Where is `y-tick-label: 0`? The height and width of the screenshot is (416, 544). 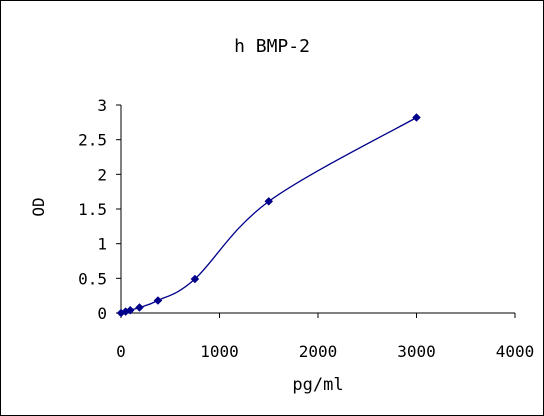
y-tick-label: 0 is located at coordinates (102, 313).